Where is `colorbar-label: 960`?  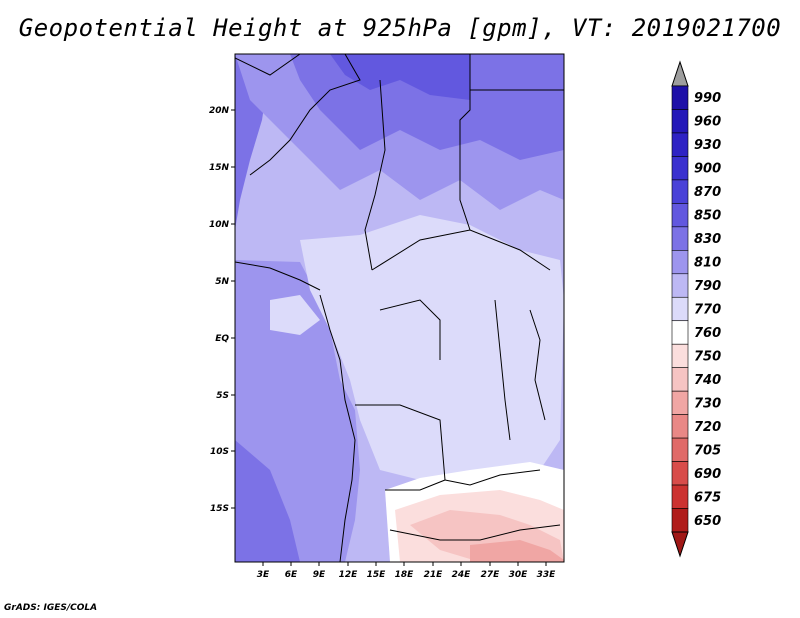 colorbar-label: 960 is located at coordinates (707, 122).